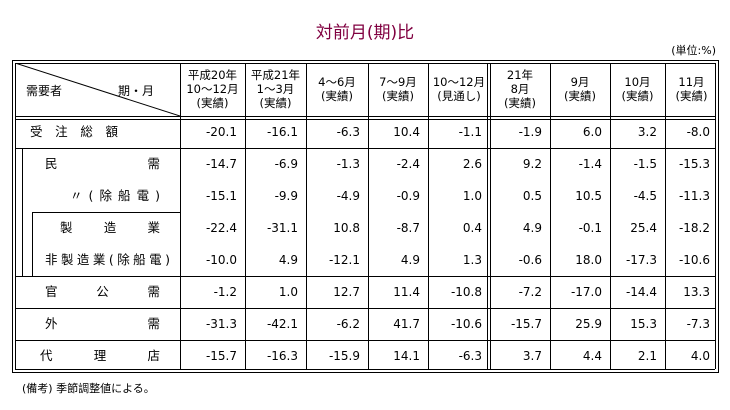 This screenshot has width=730, height=410. I want to click on row-label: 製造業, so click(110, 227).